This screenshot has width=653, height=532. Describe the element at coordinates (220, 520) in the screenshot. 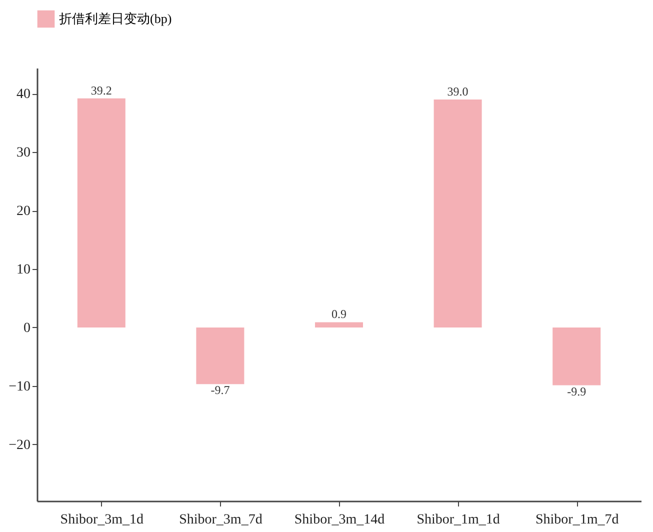

I see `x-tick-label: Shibor_3m_7d` at that location.